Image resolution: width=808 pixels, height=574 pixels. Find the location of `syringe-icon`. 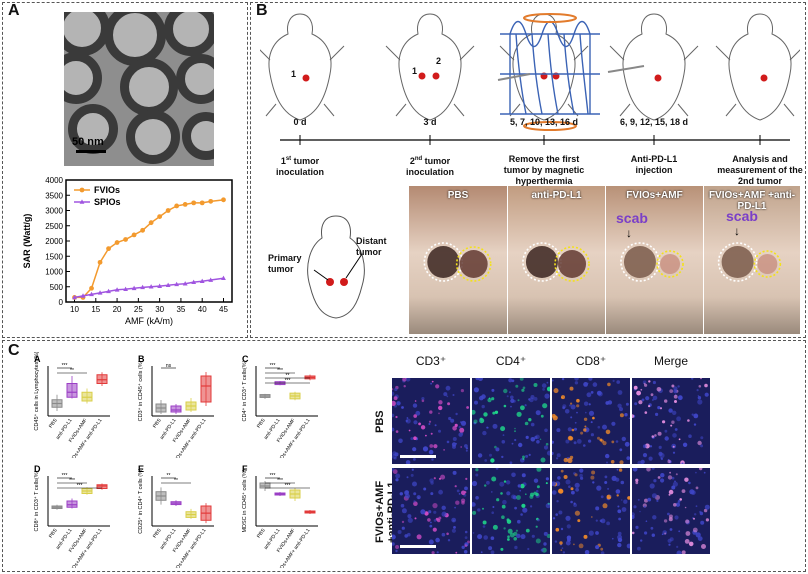

syringe-icon is located at coordinates (626, 69).